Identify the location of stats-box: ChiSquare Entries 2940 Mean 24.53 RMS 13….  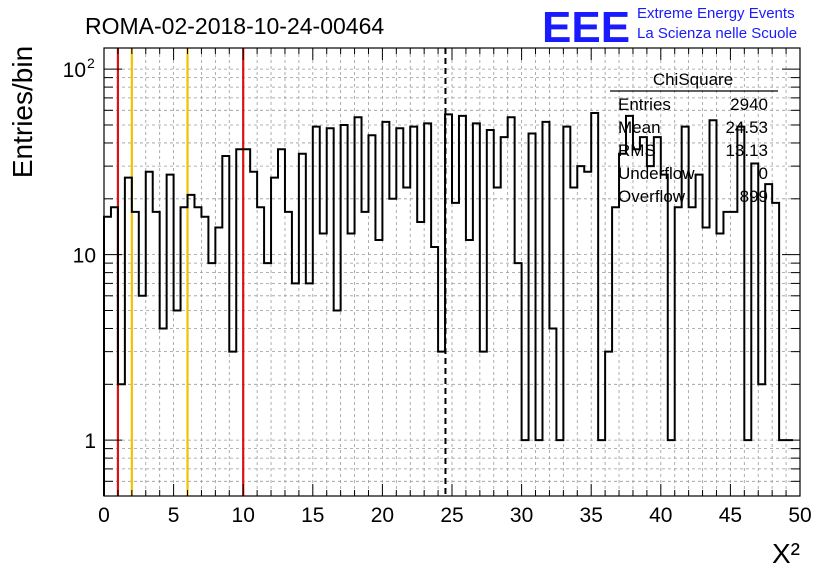
(694, 138).